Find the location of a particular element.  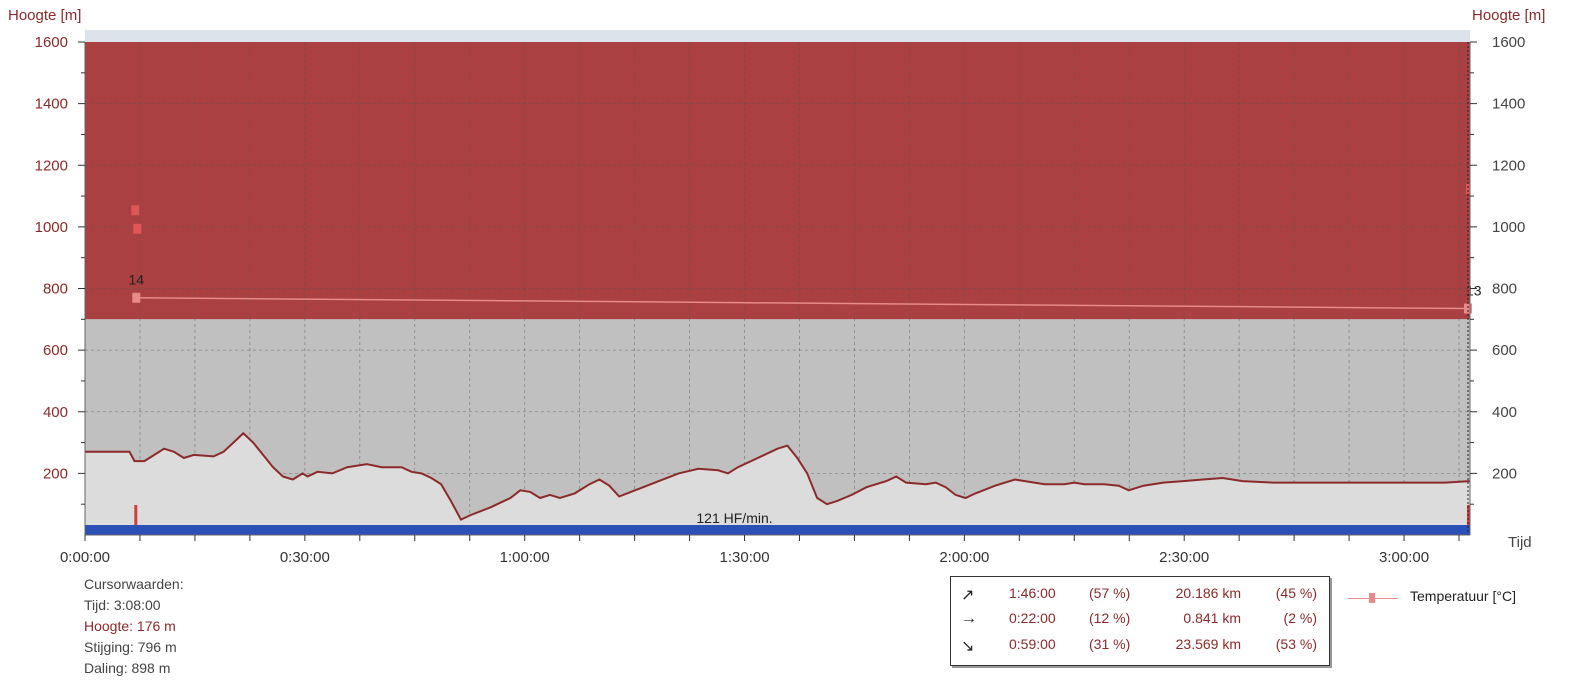

temperature-start-marker is located at coordinates (136, 297).